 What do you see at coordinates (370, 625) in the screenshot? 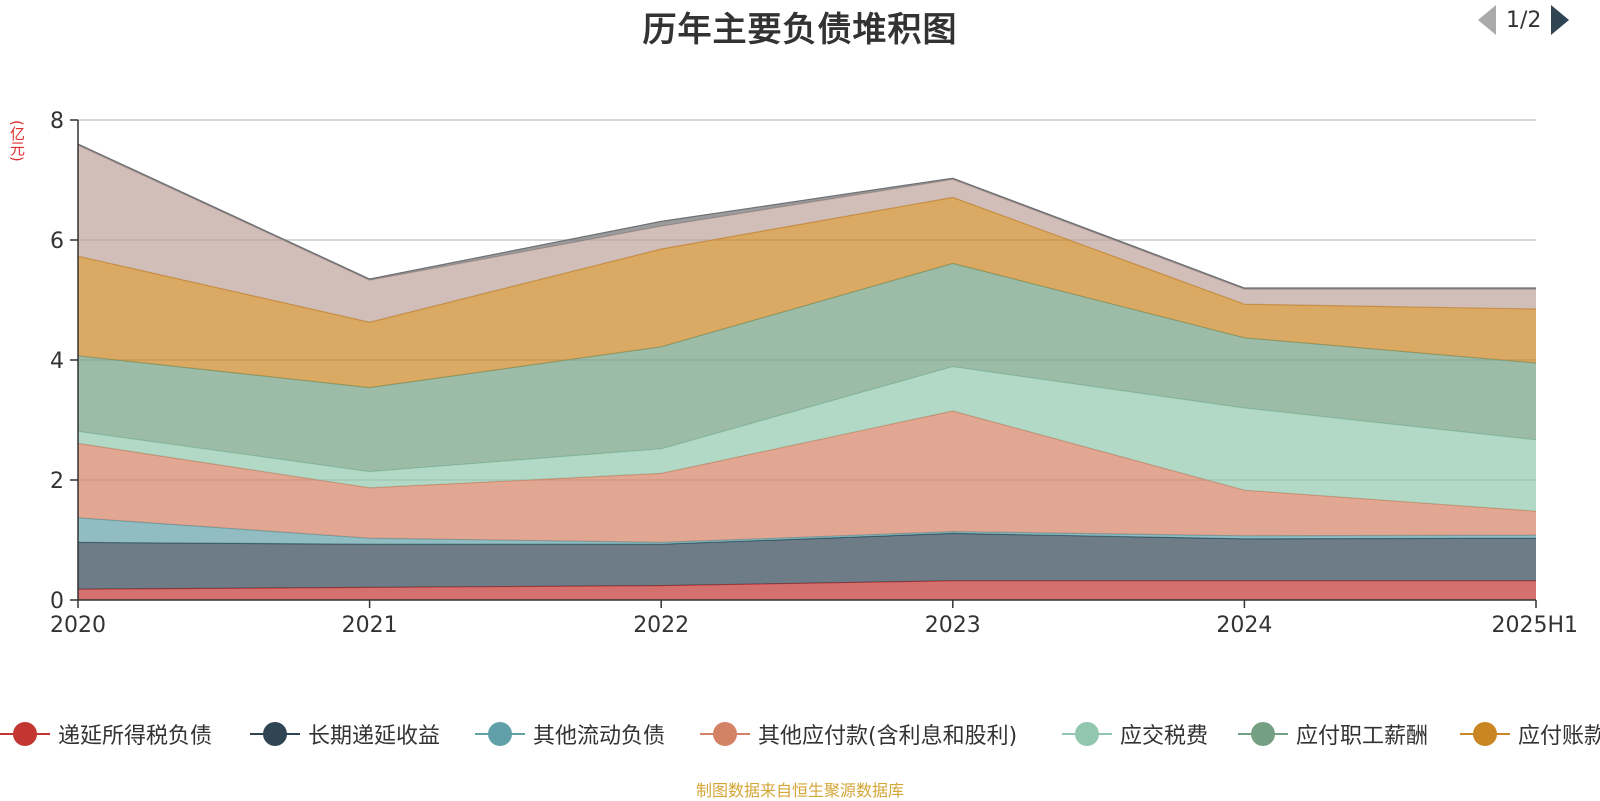
I see `x-tick-label: 2021` at bounding box center [370, 625].